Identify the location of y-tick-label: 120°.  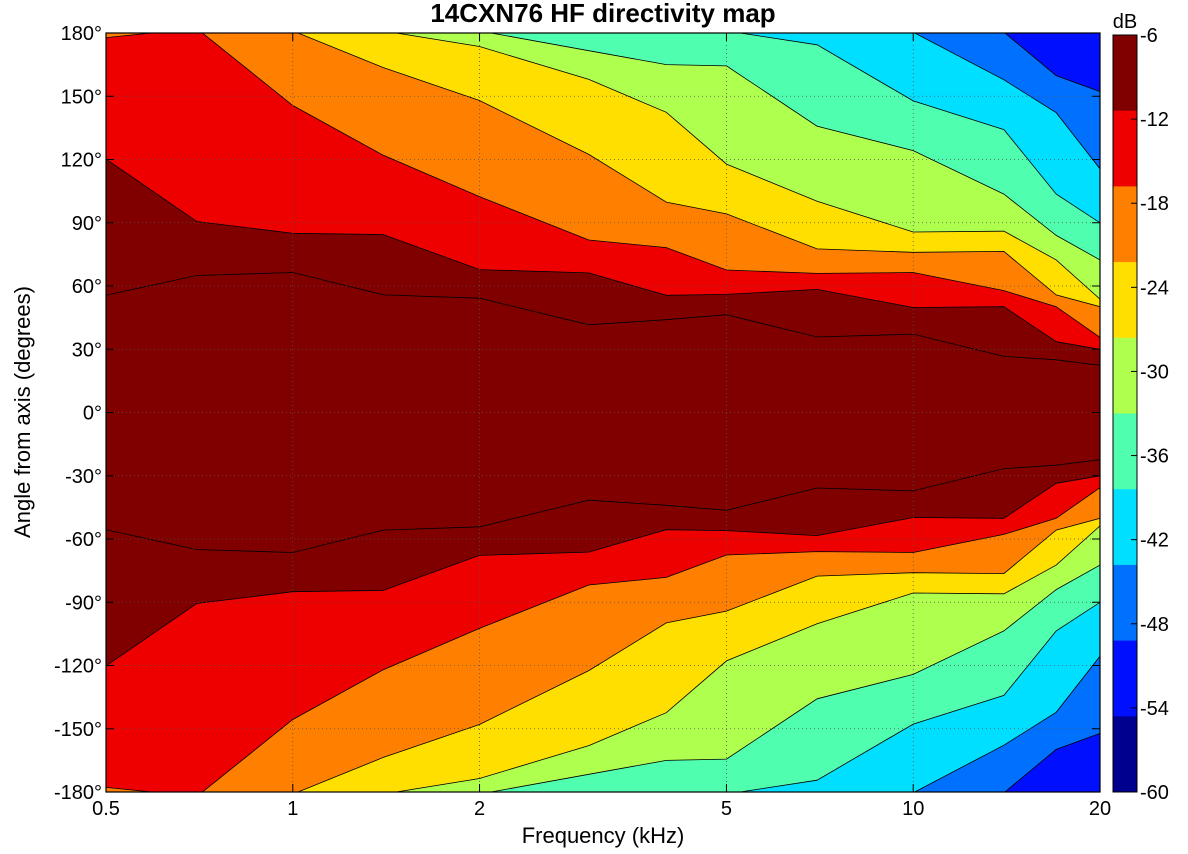
(81, 161).